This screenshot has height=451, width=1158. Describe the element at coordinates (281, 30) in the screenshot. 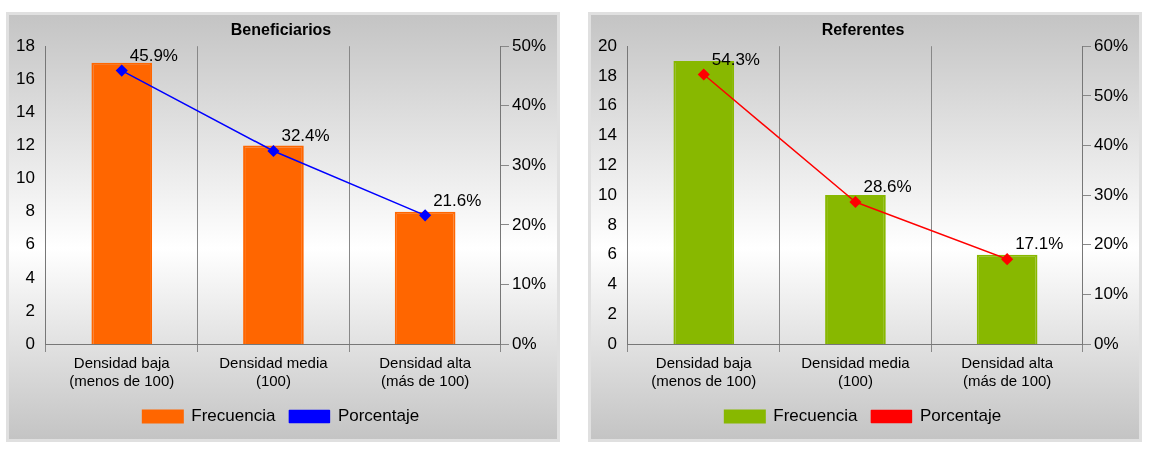

I see `chart-title: Beneficiarios` at that location.